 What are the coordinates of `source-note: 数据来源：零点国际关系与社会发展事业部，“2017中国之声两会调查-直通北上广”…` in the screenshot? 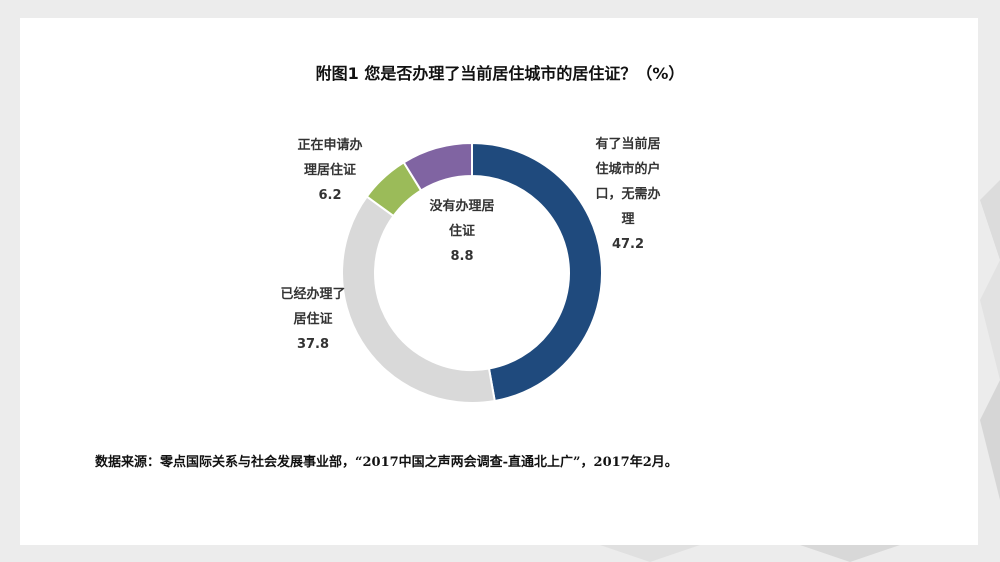 It's located at (386, 462).